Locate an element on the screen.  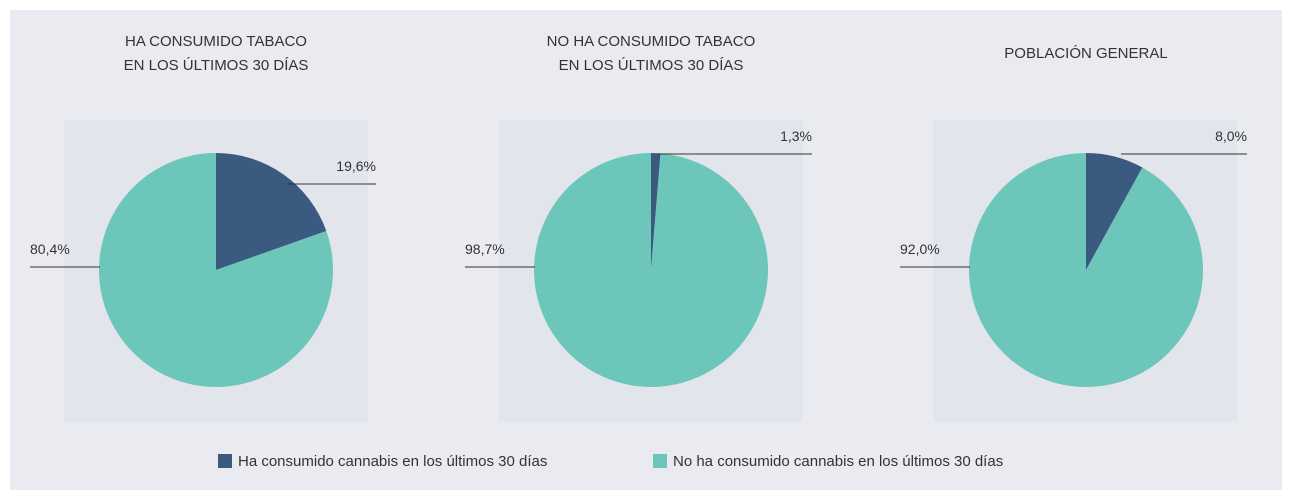
pie-title: HA CONSUMIDO TABACO is located at coordinates (216, 41).